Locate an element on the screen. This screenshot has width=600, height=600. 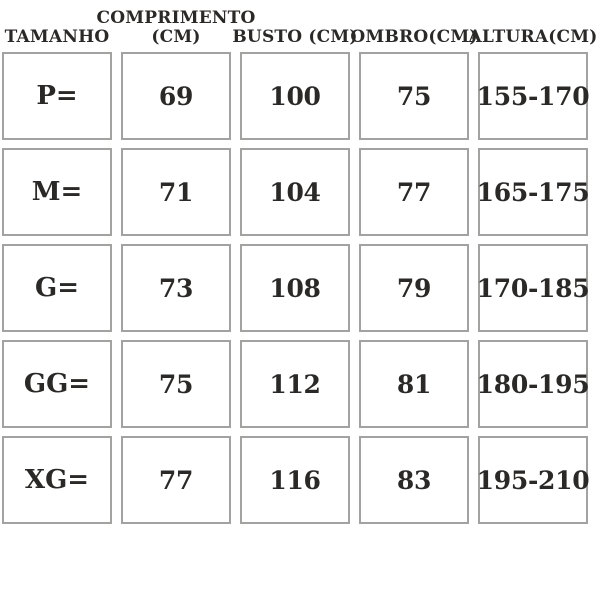
cell-ombro-gg: 81 is located at coordinates (414, 384).